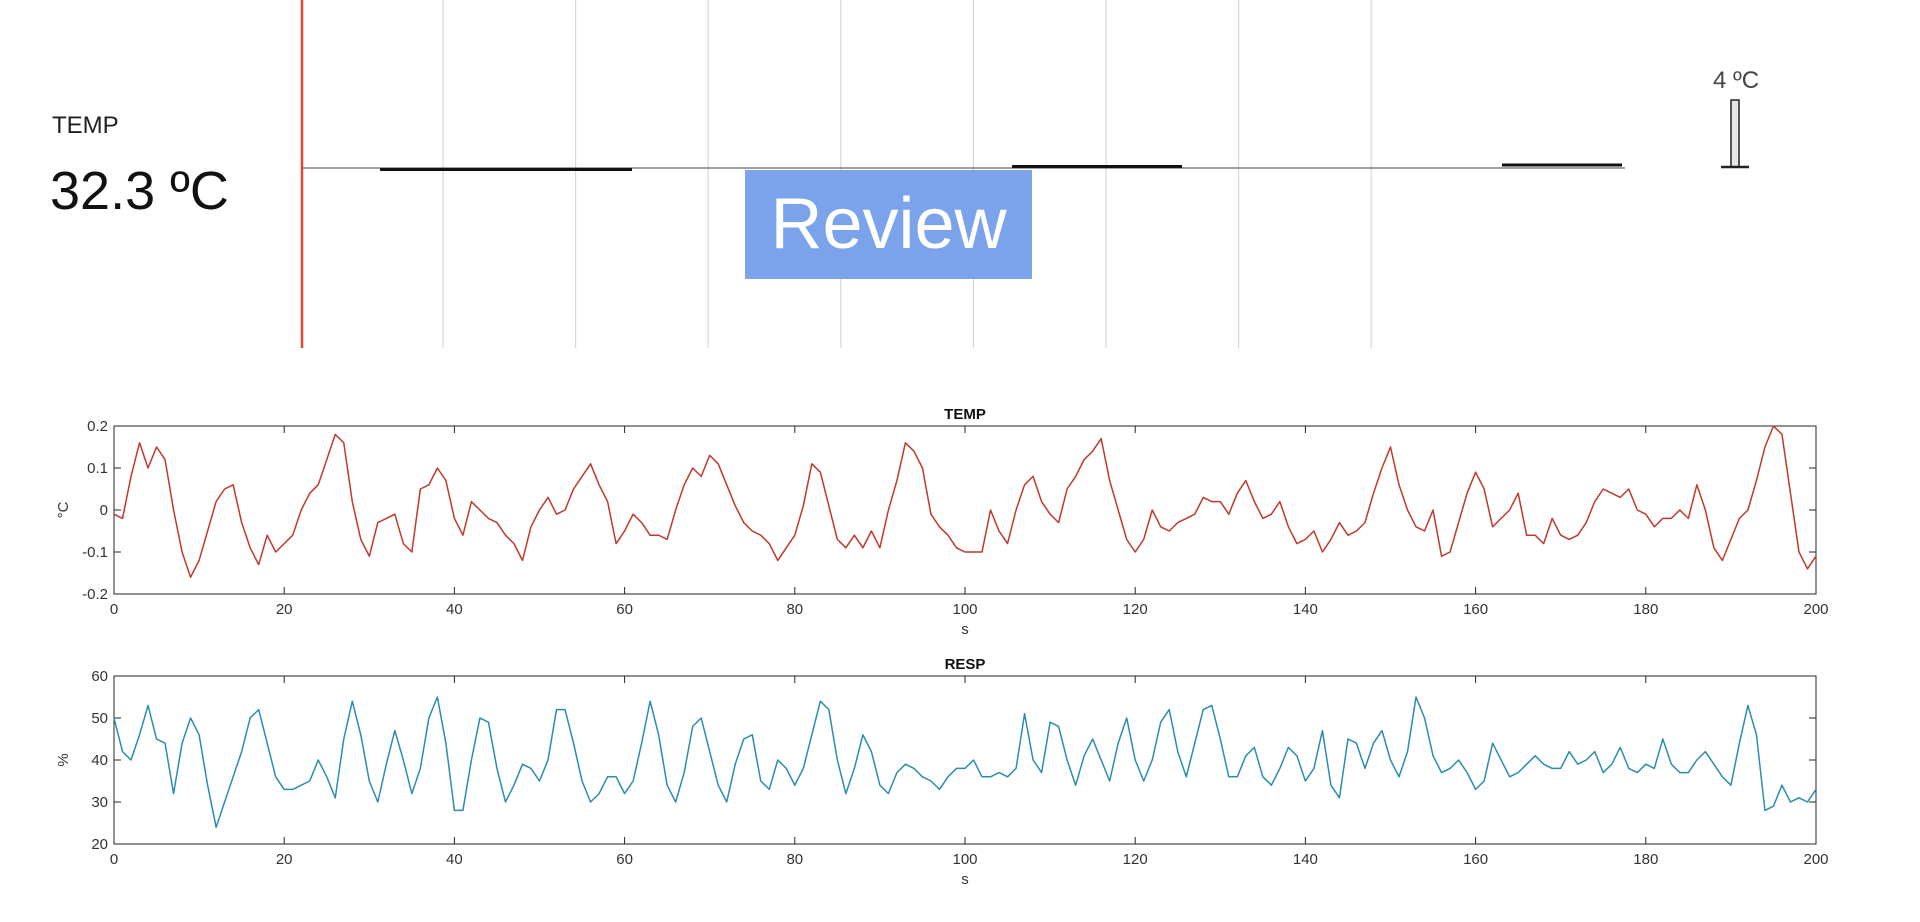 Image resolution: width=1920 pixels, height=922 pixels. What do you see at coordinates (963, 167) in the screenshot?
I see `monitor-trace` at bounding box center [963, 167].